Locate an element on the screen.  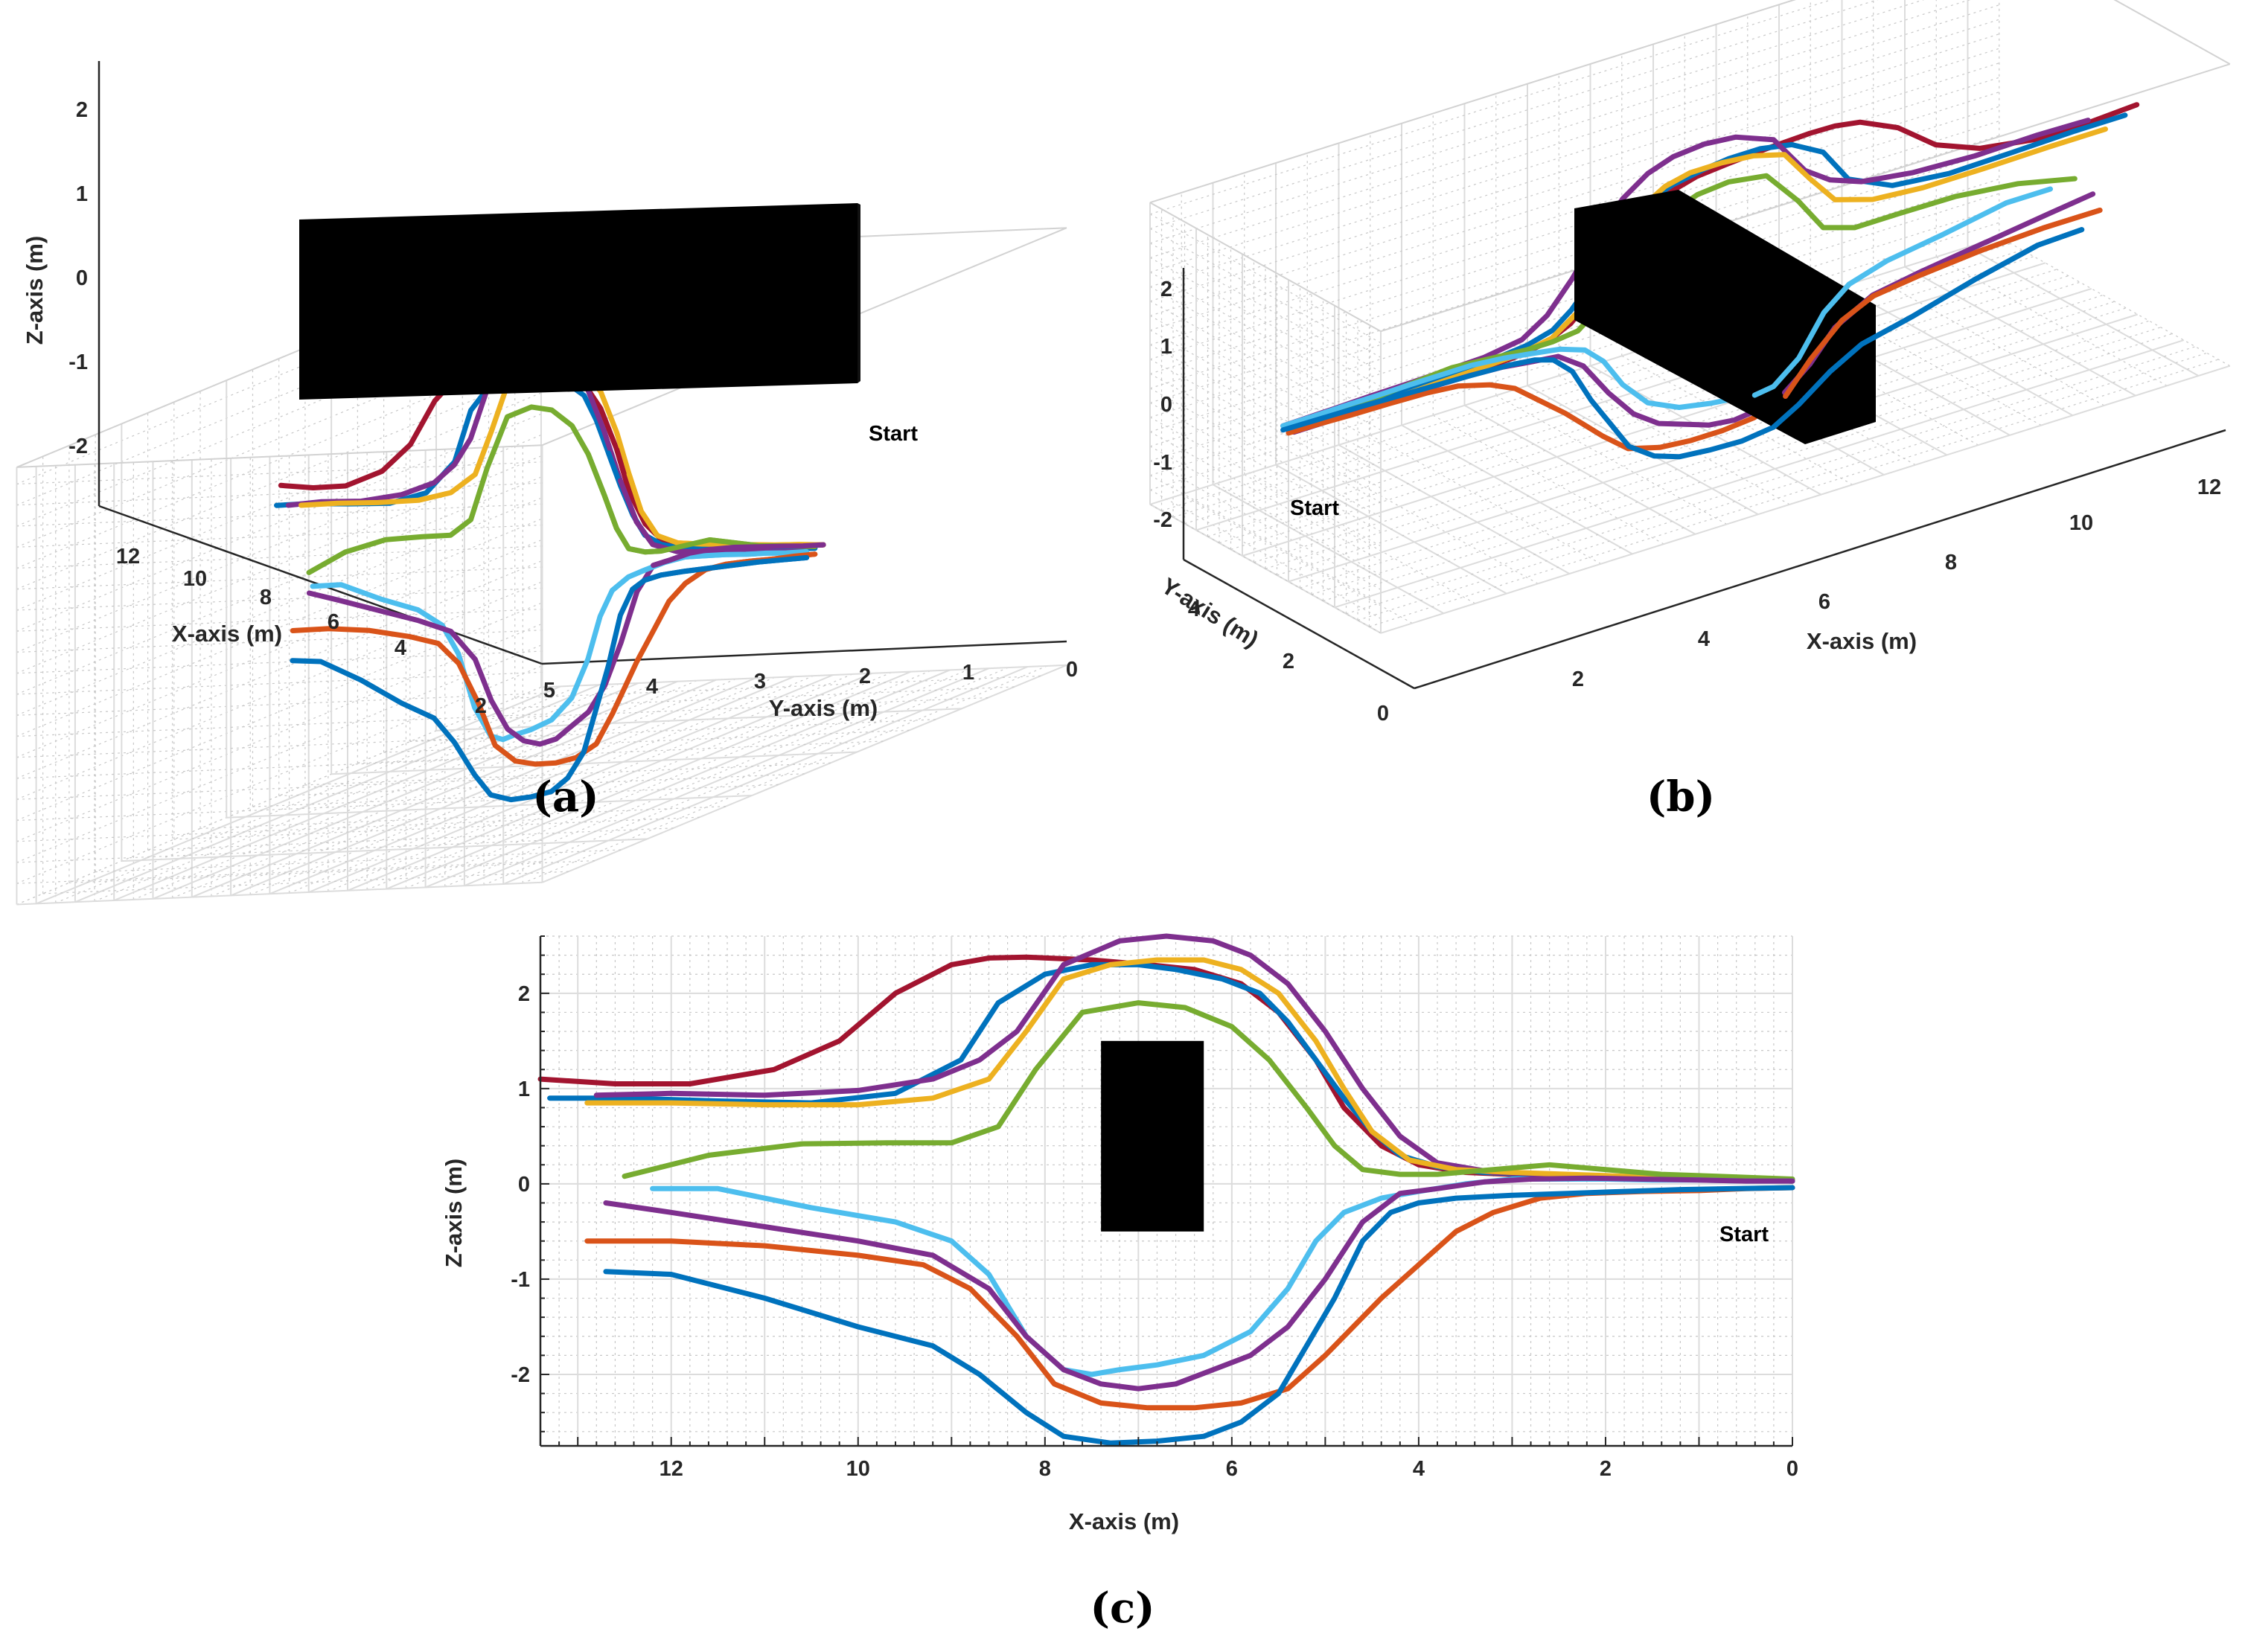
panel-c-series-blue_lower is located at coordinates (1199, 1315).